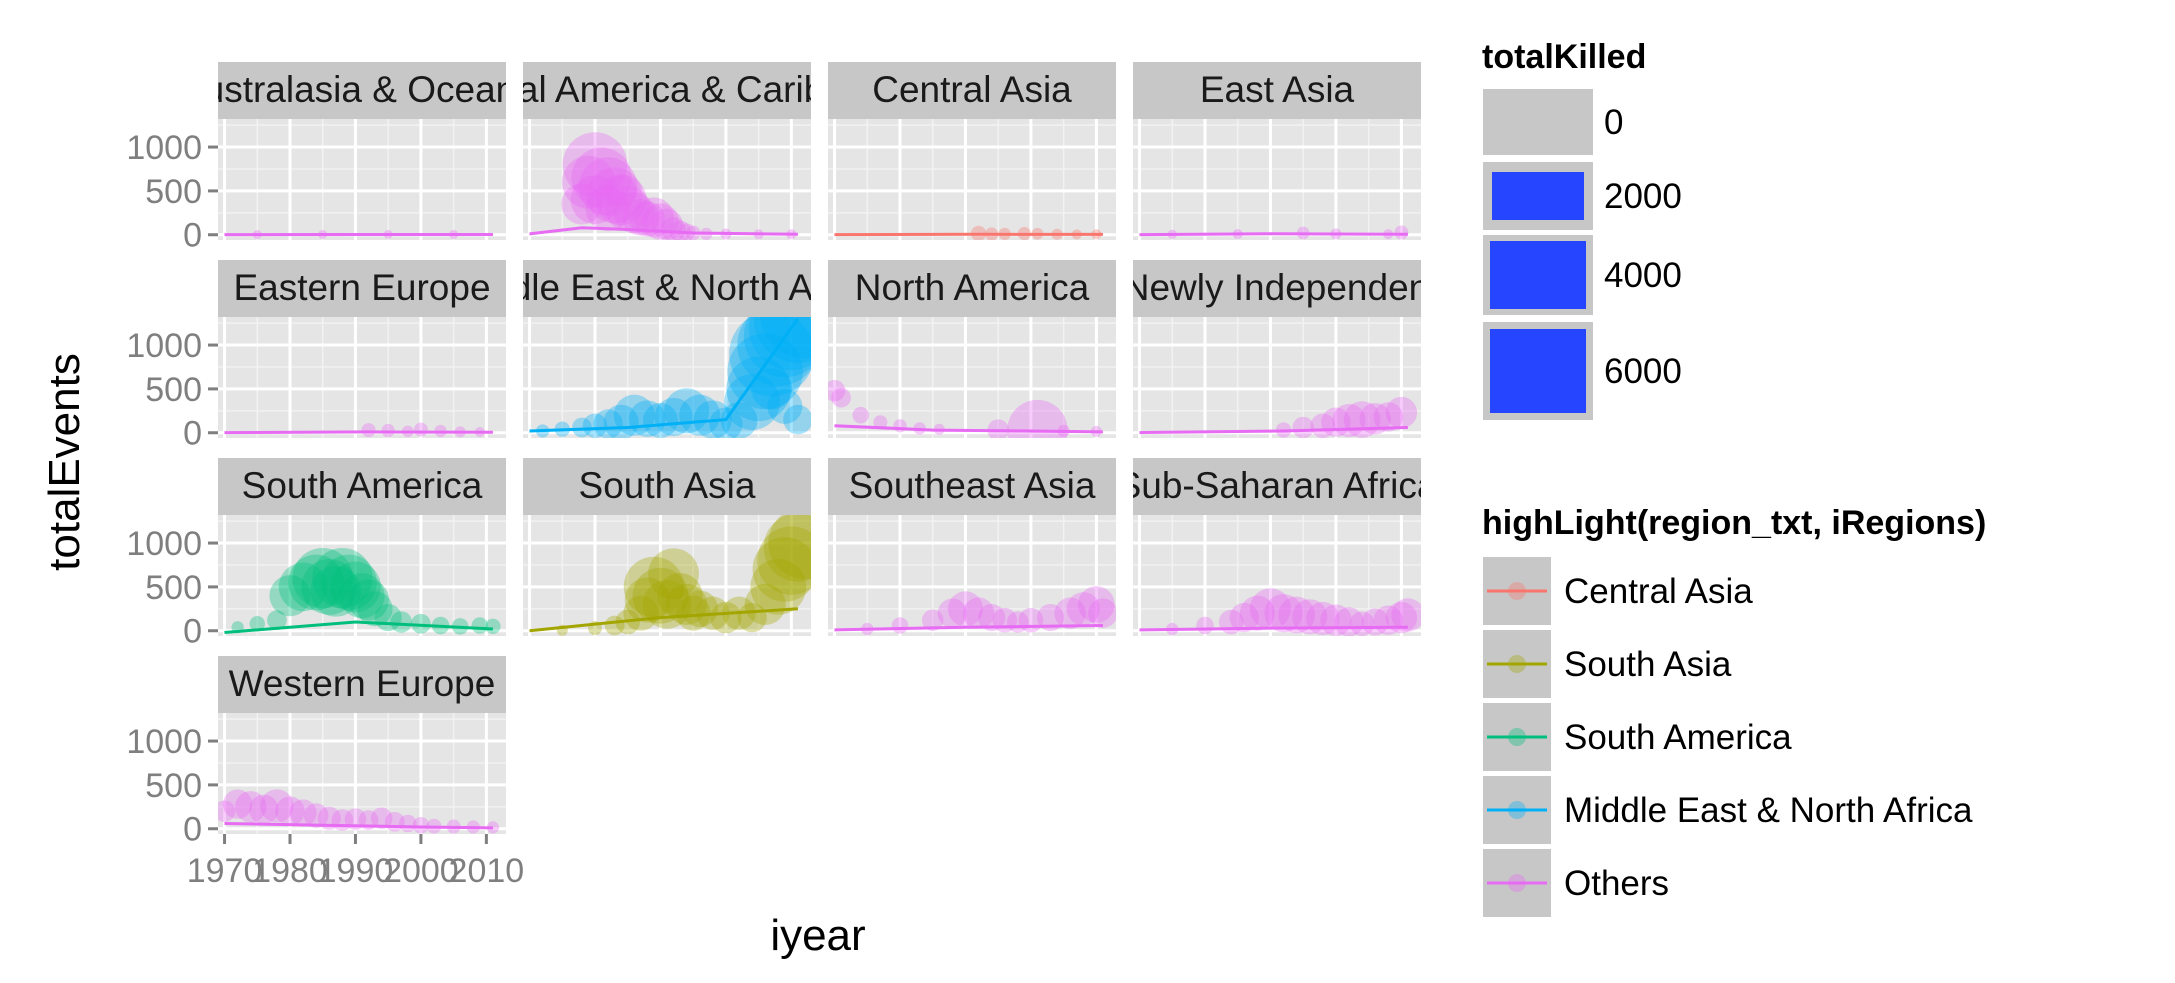 The width and height of the screenshot is (2175, 983). Describe the element at coordinates (362, 745) in the screenshot. I see `facet-panel-western-europe: Western Europe` at that location.